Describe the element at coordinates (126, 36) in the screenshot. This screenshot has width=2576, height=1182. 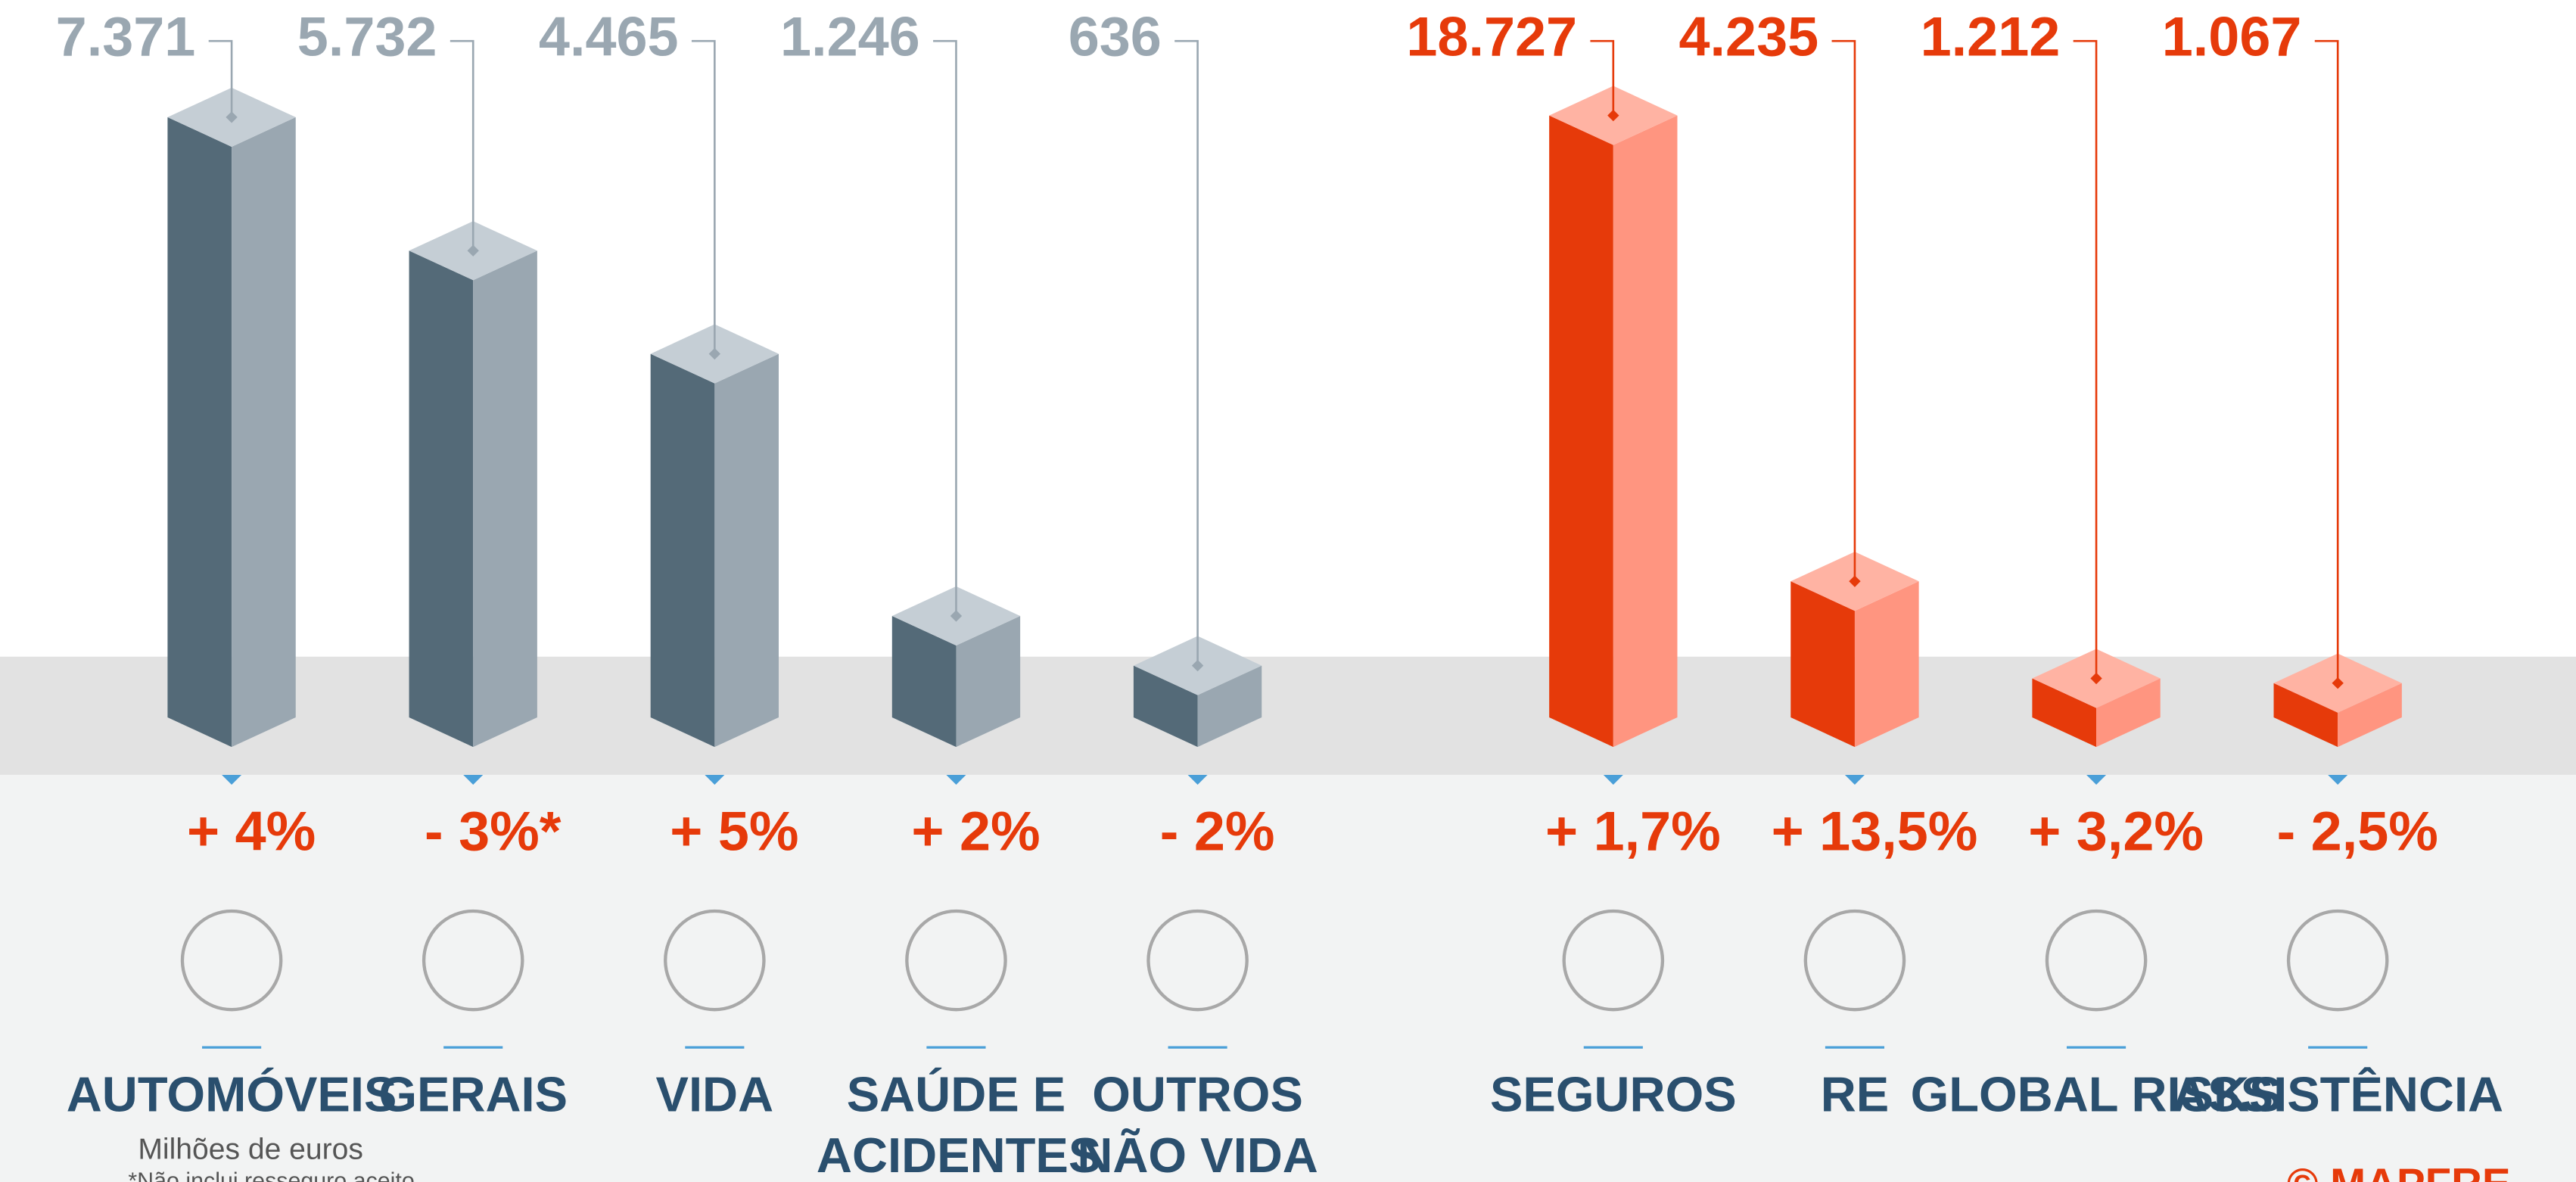
I see `value-label: 7.371` at that location.